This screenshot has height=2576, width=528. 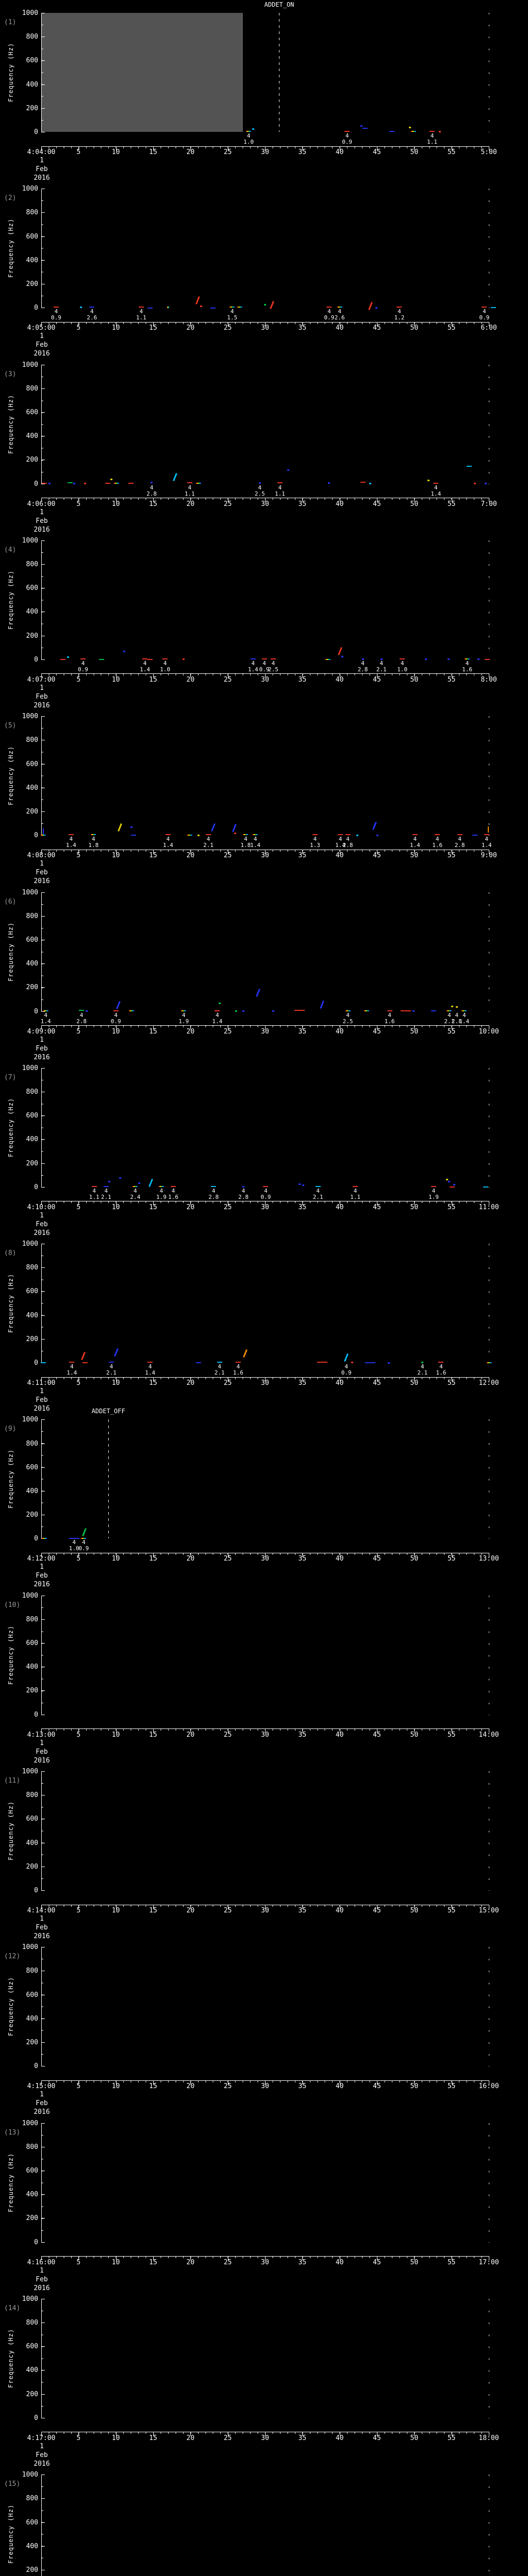 I want to click on x-start-time-label: 4:15:00, so click(x=41, y=2086).